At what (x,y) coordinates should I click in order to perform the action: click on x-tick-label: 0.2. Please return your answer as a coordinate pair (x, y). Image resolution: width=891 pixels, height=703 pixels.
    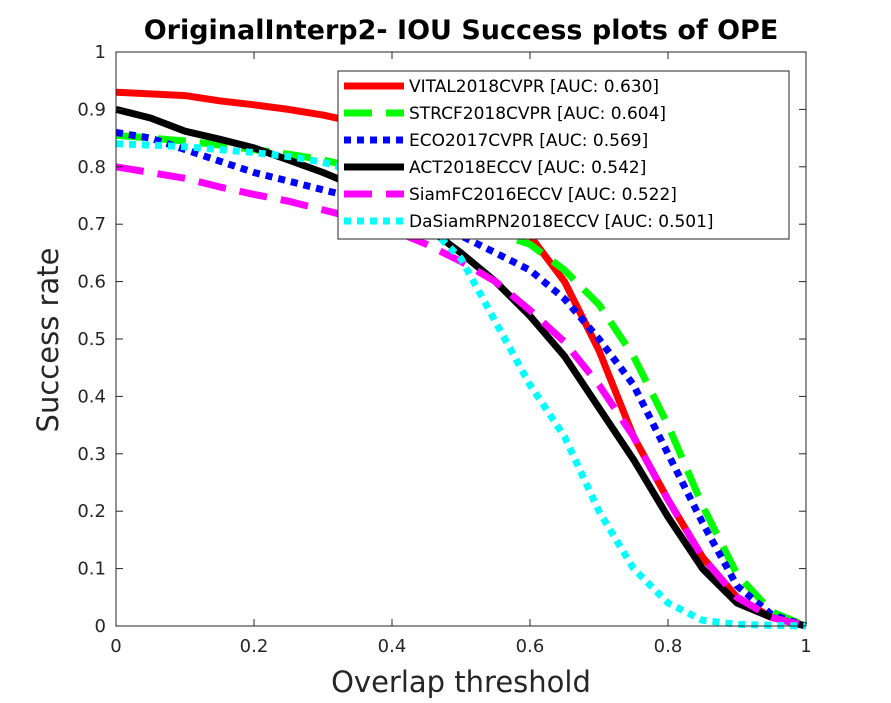
    Looking at the image, I should click on (254, 646).